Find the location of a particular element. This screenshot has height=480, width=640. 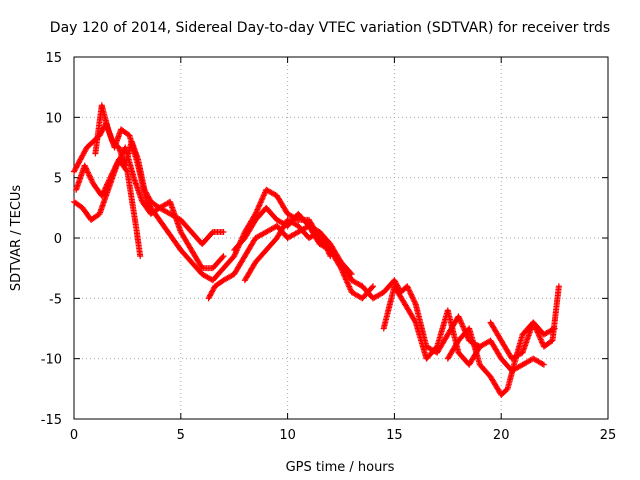

x-axis-label: GPS time / hours is located at coordinates (340, 467).